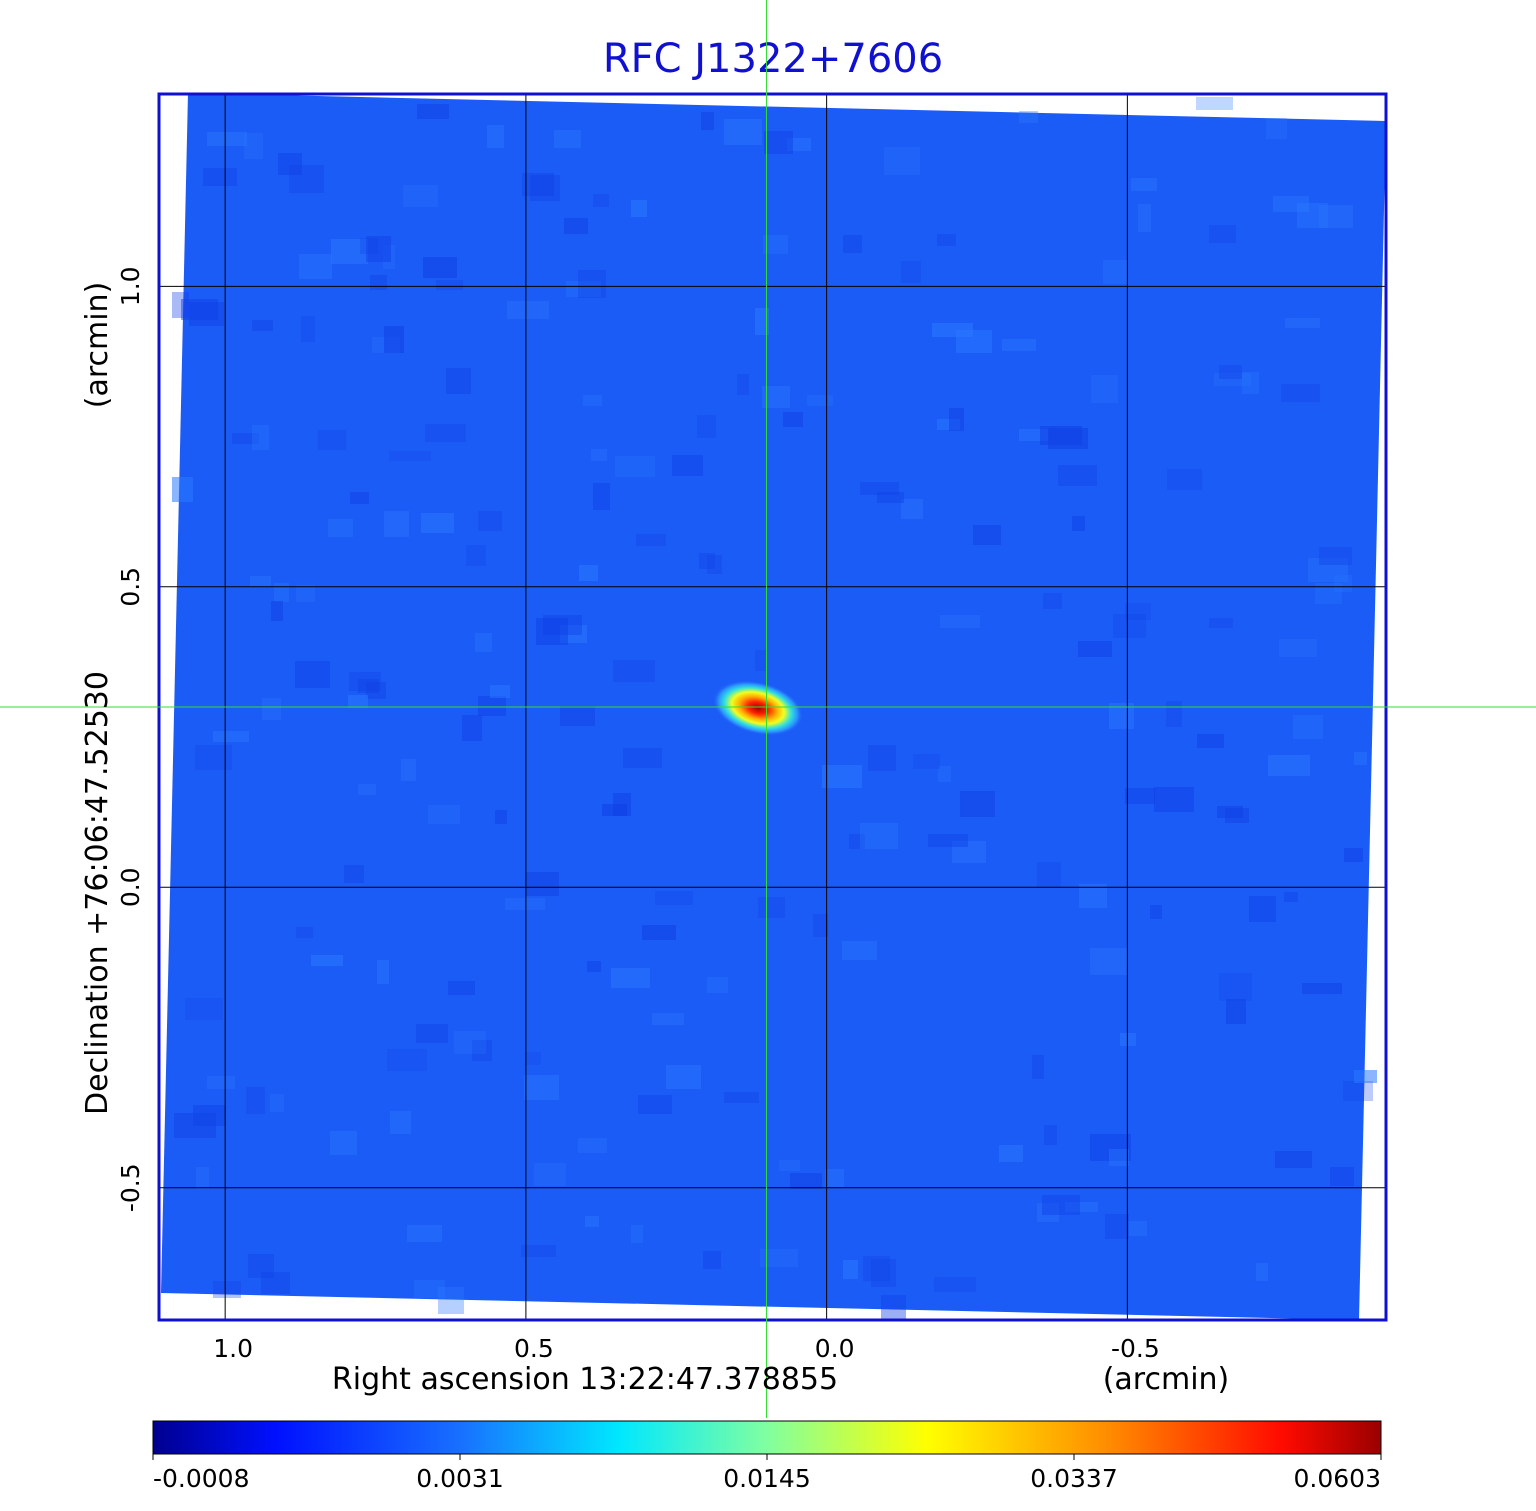 The image size is (1536, 1511). I want to click on x-tick-label: -0.5, so click(1135, 1348).